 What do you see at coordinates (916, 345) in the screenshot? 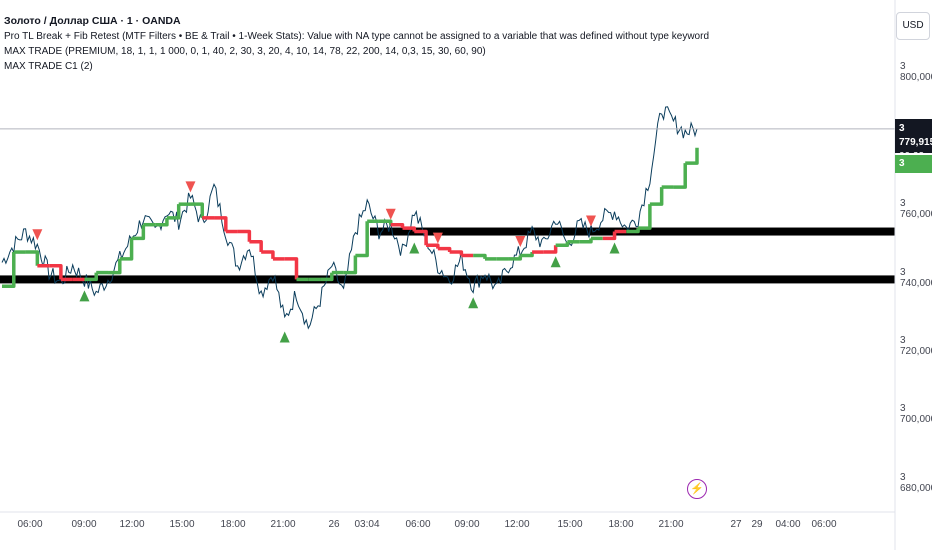
I see `y-tick-label: 3 720,000` at bounding box center [916, 345].